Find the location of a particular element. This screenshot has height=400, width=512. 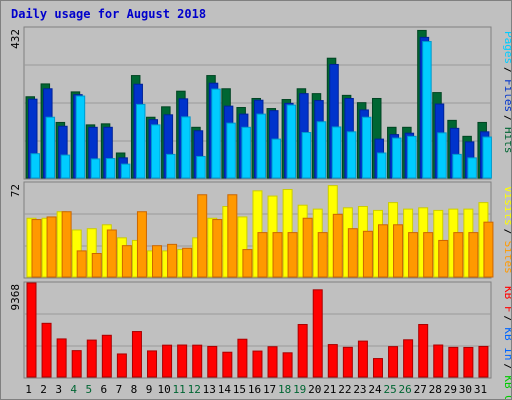

legend-pages: Pages is located at coordinates (506, 47).